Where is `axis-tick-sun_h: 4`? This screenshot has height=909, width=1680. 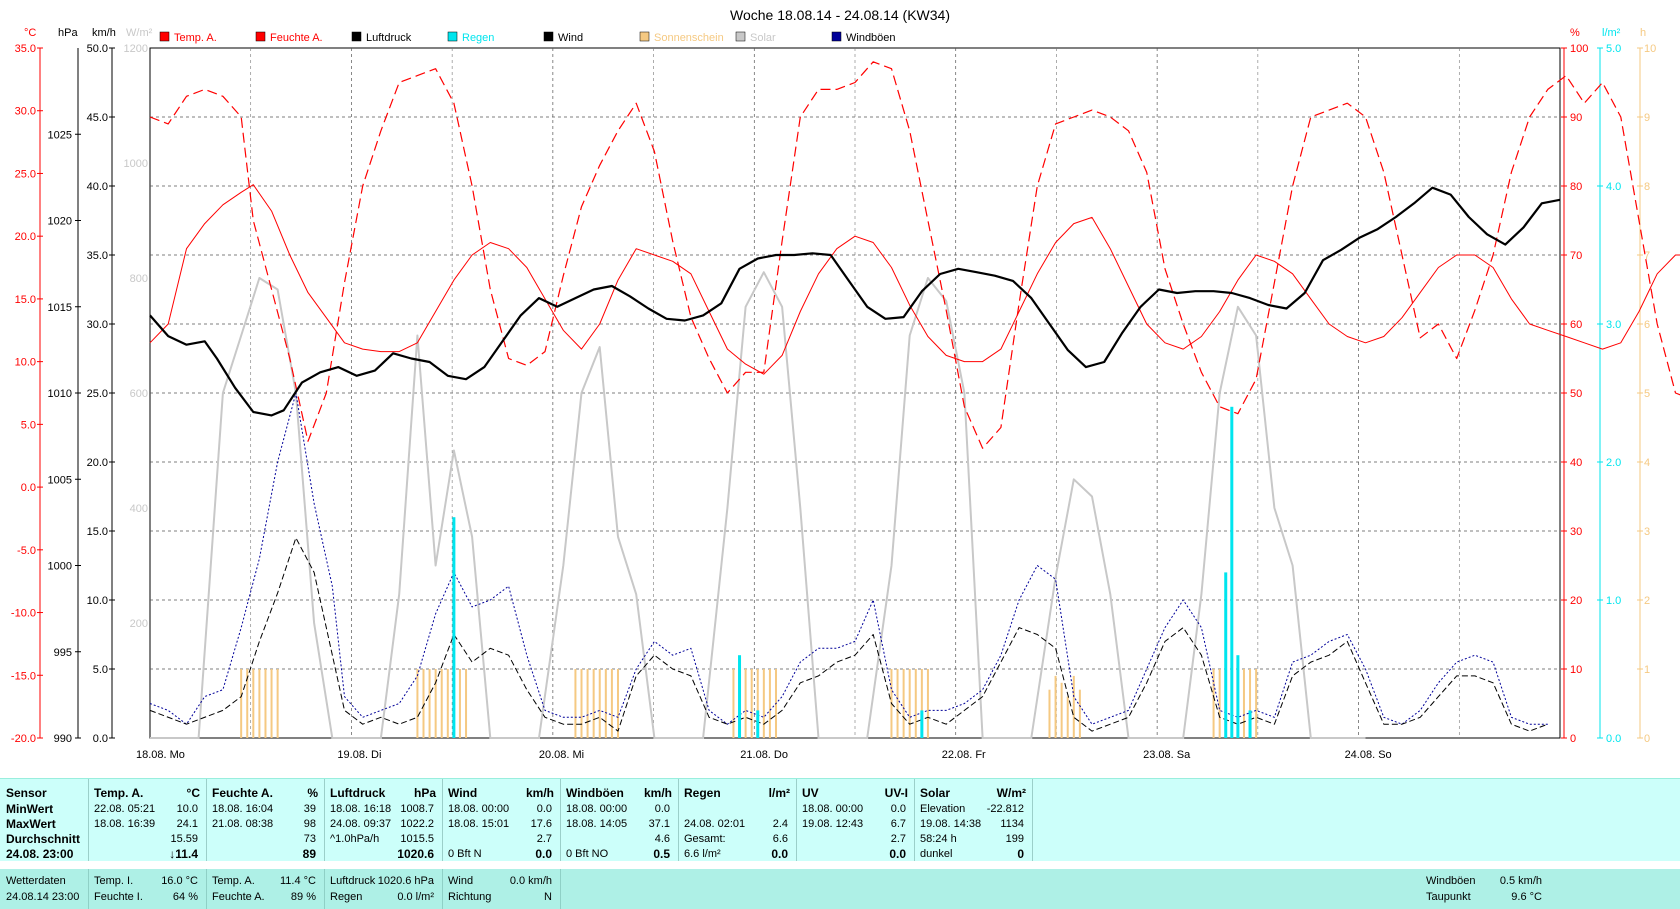
axis-tick-sun_h: 4 is located at coordinates (1647, 463).